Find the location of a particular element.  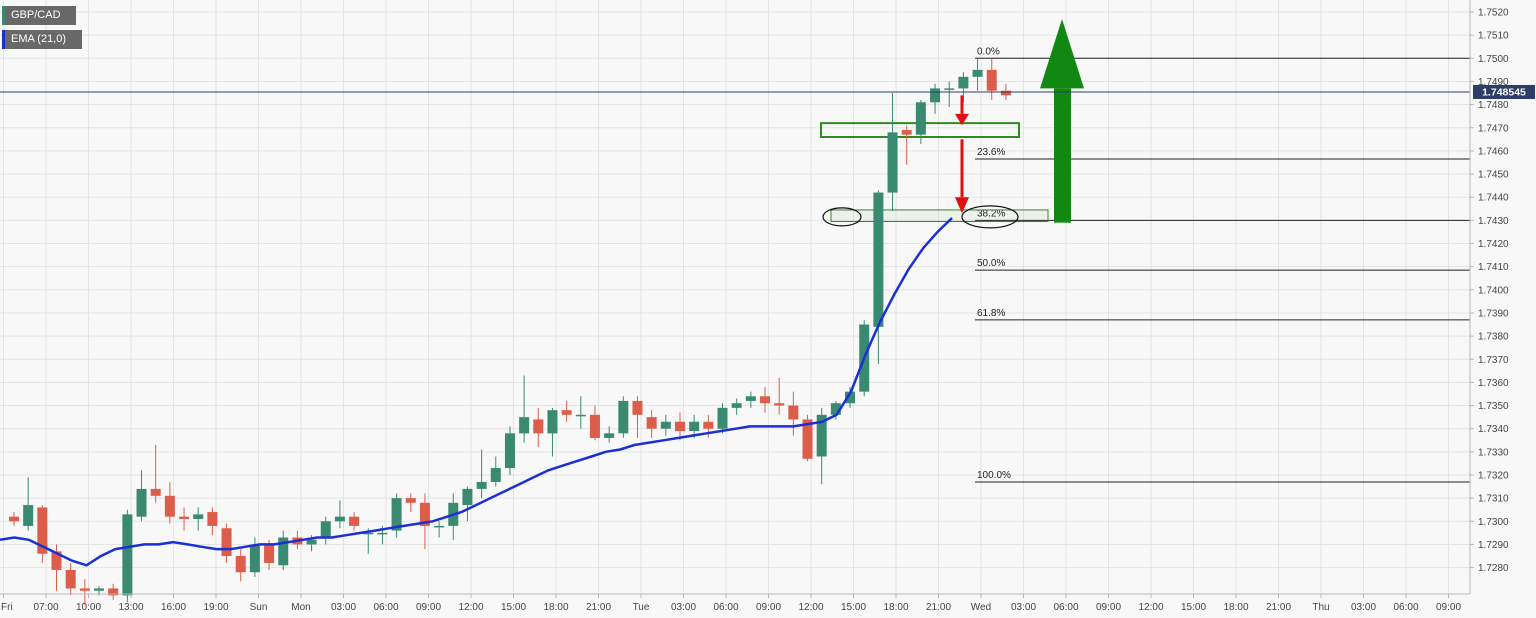

y-tick-label: 1.7350 is located at coordinates (1493, 406).